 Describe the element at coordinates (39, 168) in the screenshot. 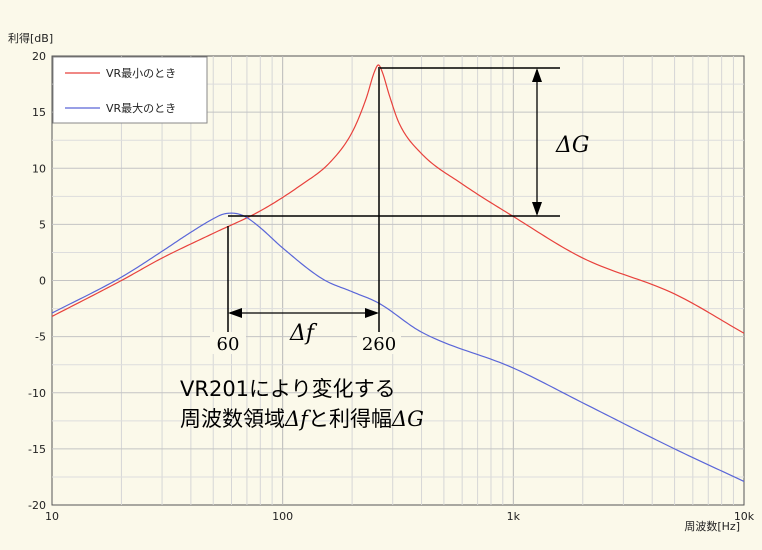

I see `y-tick-label: 10` at that location.